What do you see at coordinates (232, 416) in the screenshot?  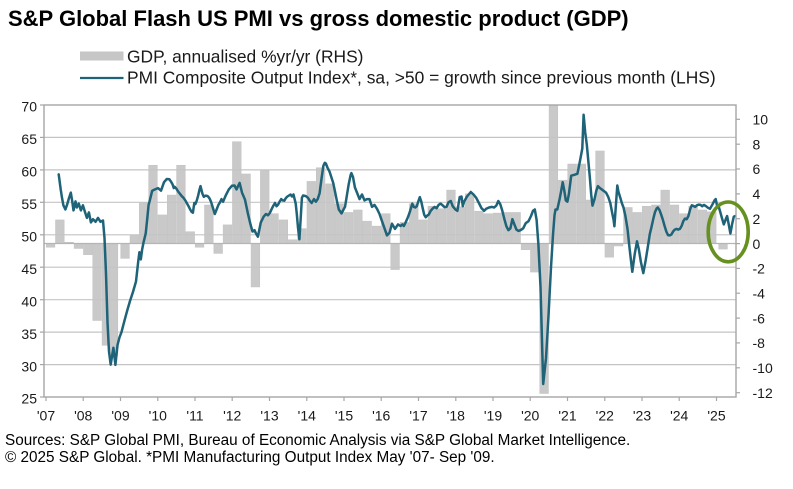 I see `svg-text: '12` at bounding box center [232, 416].